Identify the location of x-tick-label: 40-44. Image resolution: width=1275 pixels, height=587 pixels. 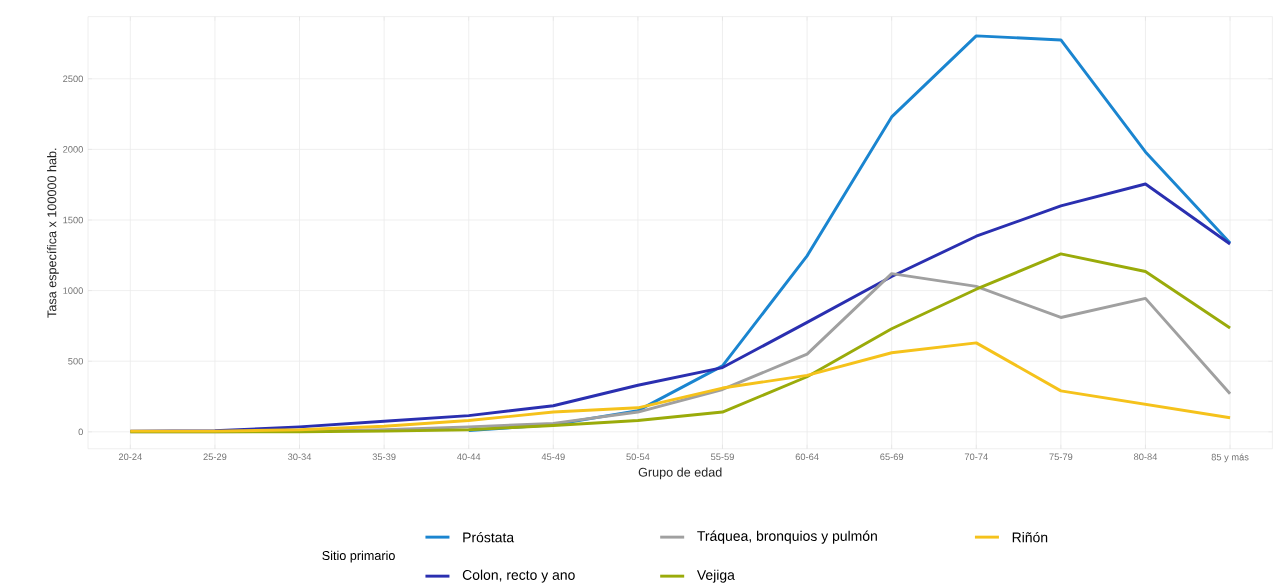
(469, 457).